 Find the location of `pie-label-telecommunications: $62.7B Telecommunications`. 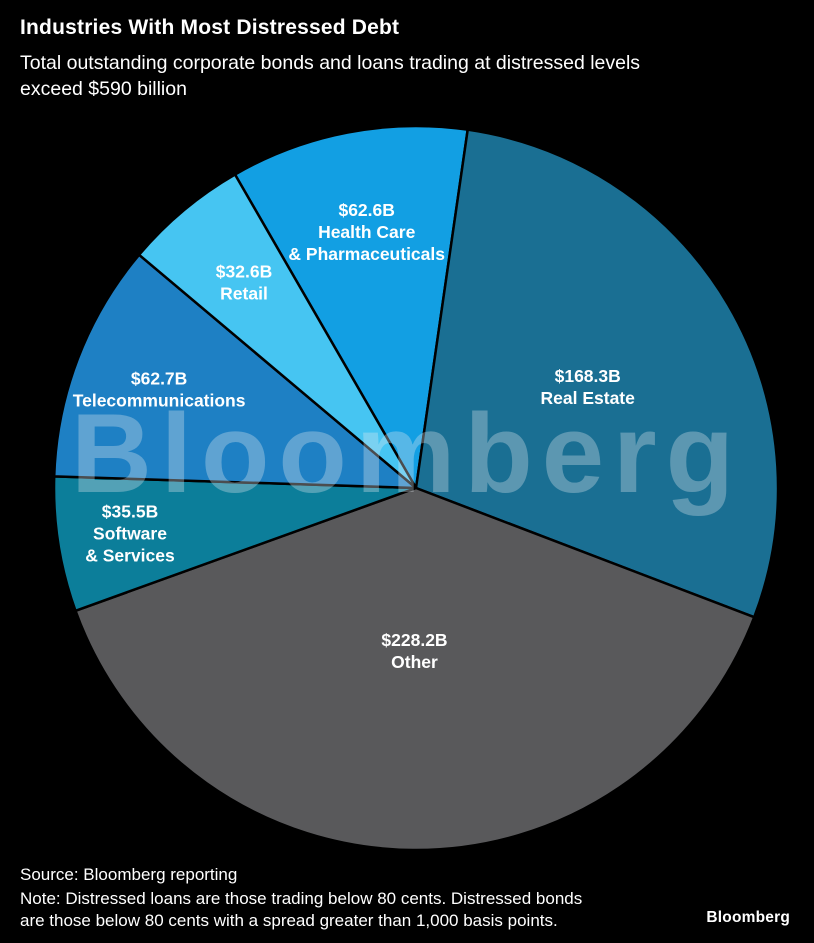

pie-label-telecommunications: $62.7B Telecommunications is located at coordinates (159, 390).